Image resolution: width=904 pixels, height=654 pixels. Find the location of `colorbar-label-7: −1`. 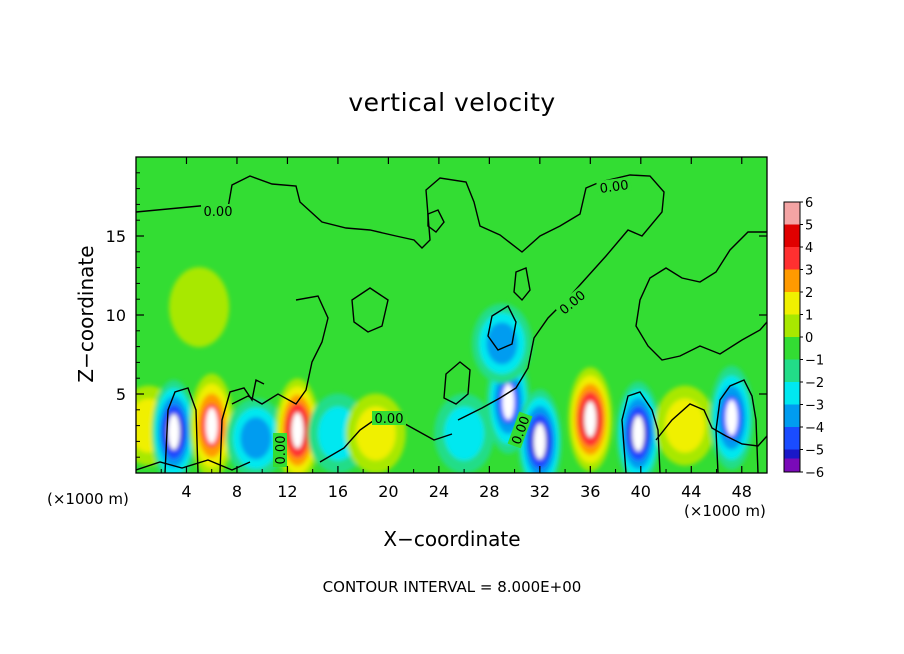

colorbar-label-7: −1 is located at coordinates (814, 361).